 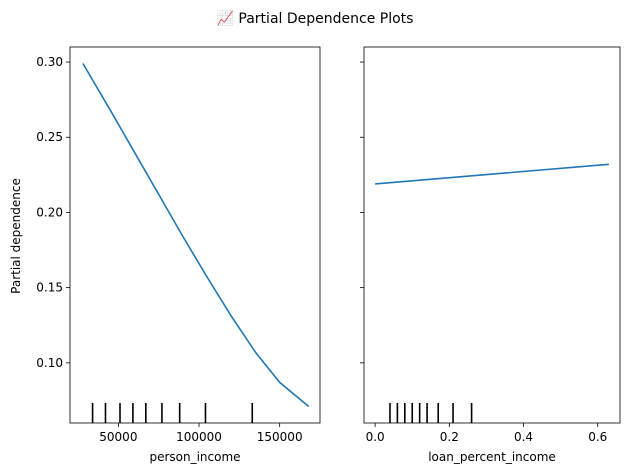 What do you see at coordinates (523, 437) in the screenshot?
I see `x-tick-label: 0.4` at bounding box center [523, 437].